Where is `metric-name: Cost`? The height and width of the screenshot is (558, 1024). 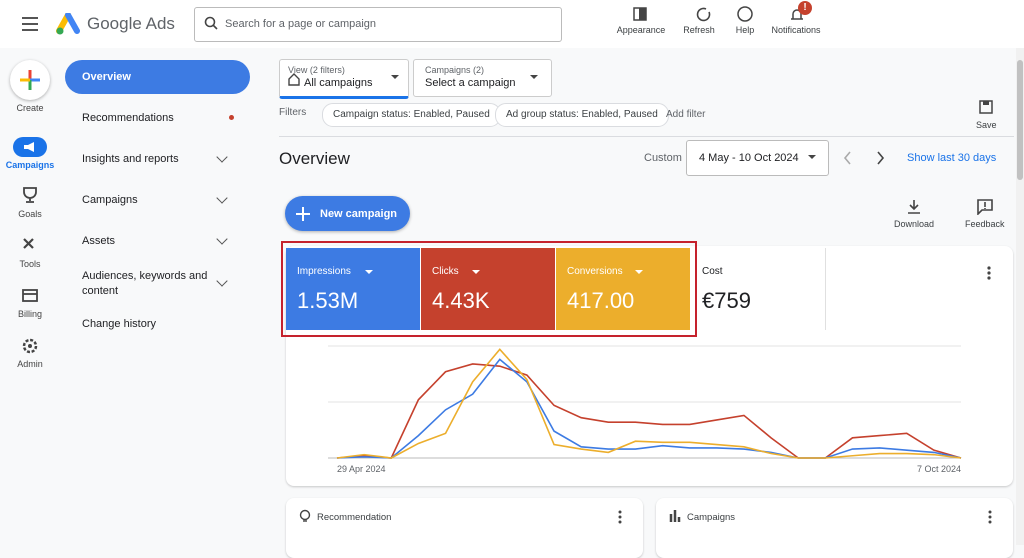
metric-name: Cost is located at coordinates (712, 271).